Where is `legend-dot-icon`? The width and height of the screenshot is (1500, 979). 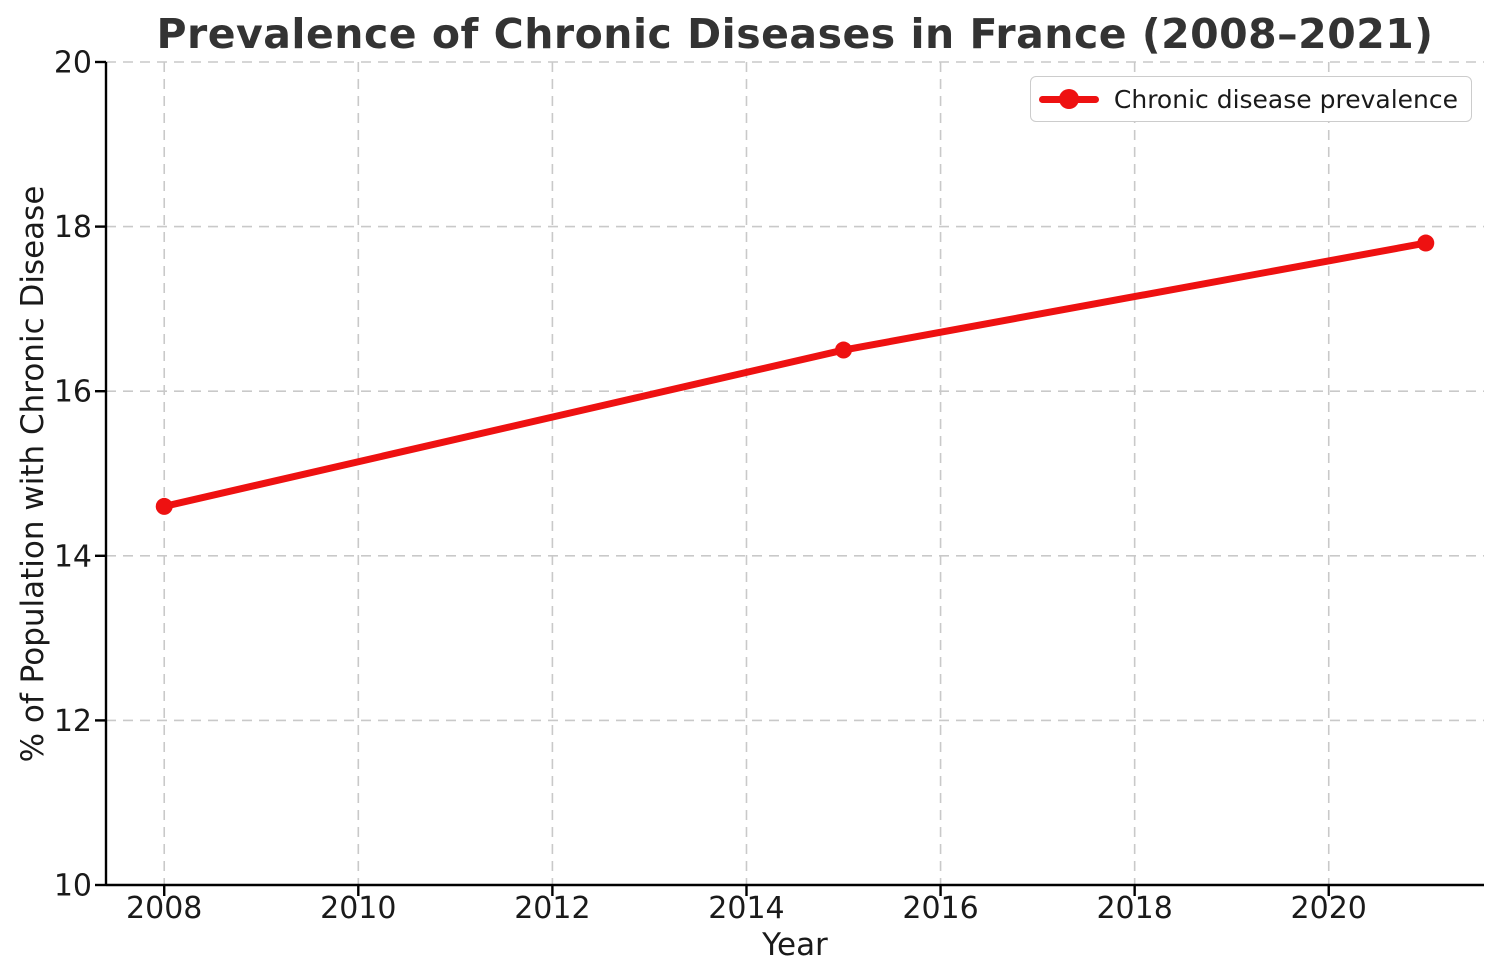
legend-dot-icon is located at coordinates (1068, 99).